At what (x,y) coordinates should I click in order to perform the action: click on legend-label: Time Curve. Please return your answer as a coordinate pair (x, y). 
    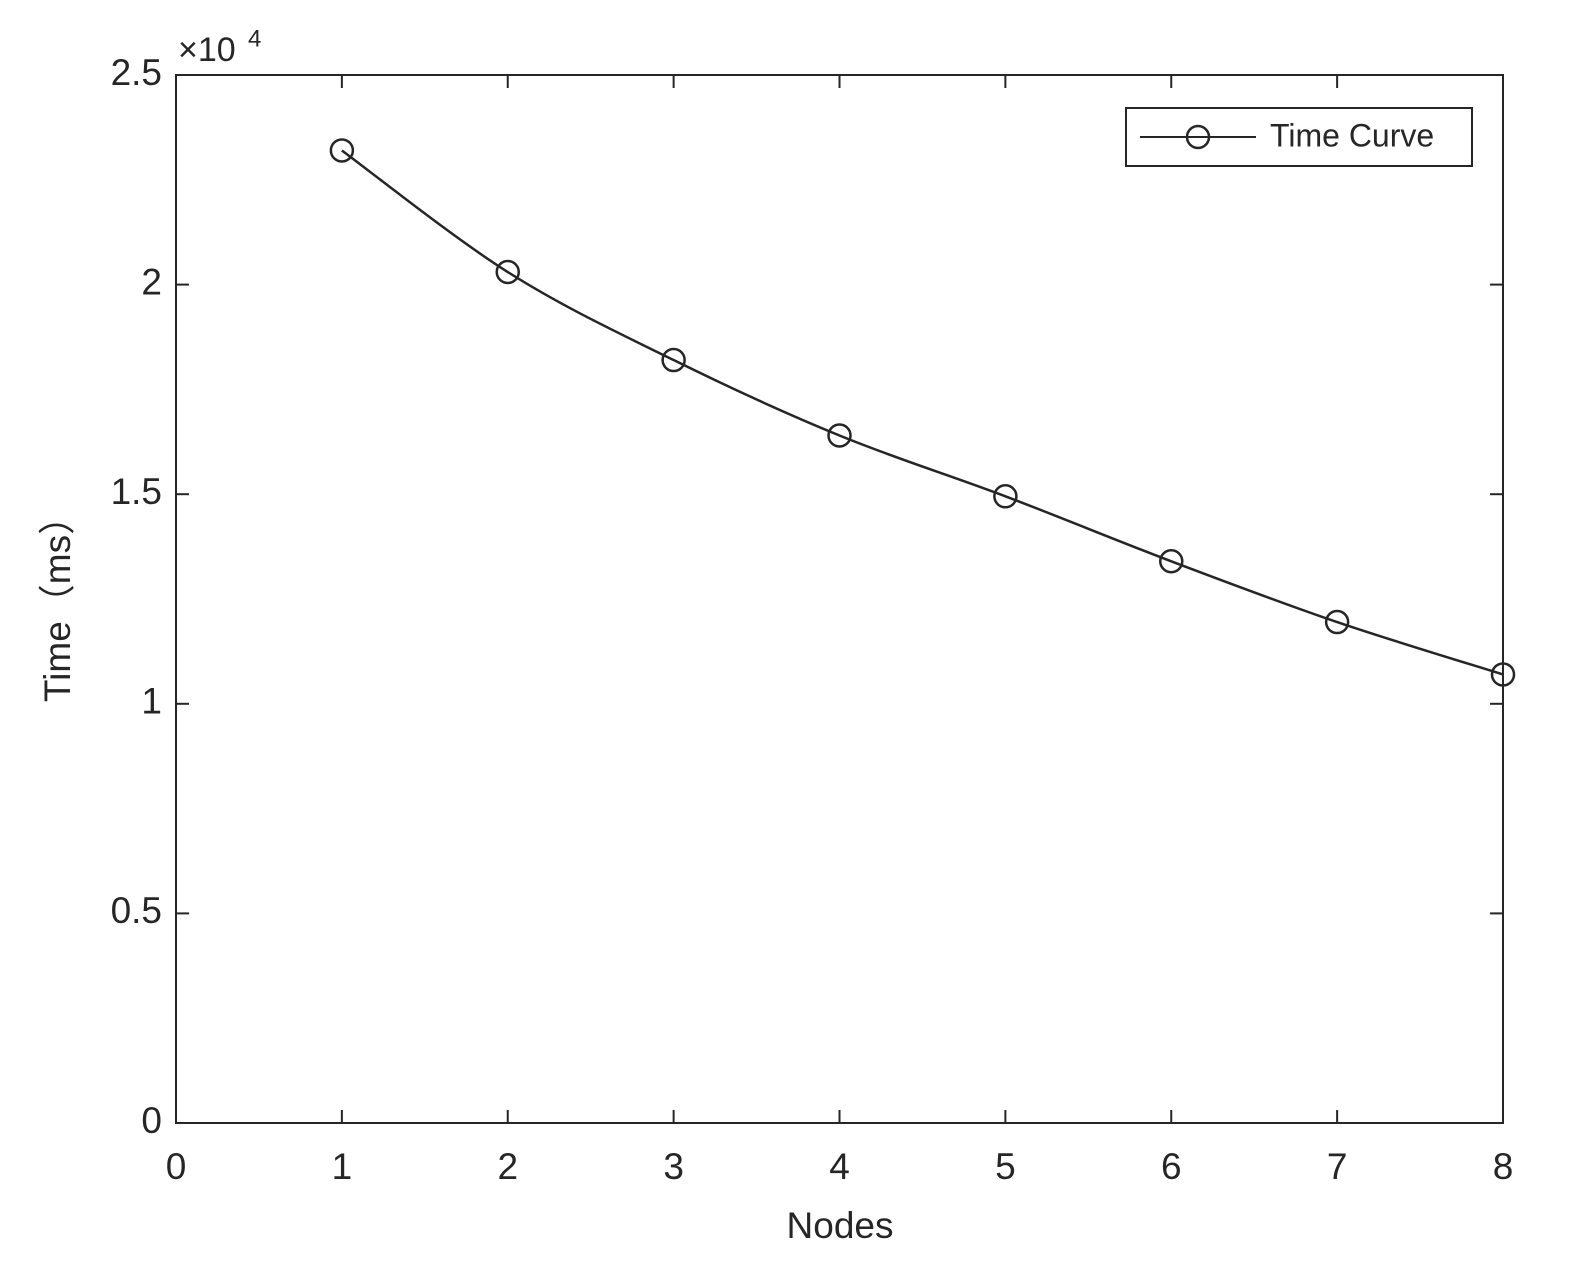
    Looking at the image, I should click on (1352, 135).